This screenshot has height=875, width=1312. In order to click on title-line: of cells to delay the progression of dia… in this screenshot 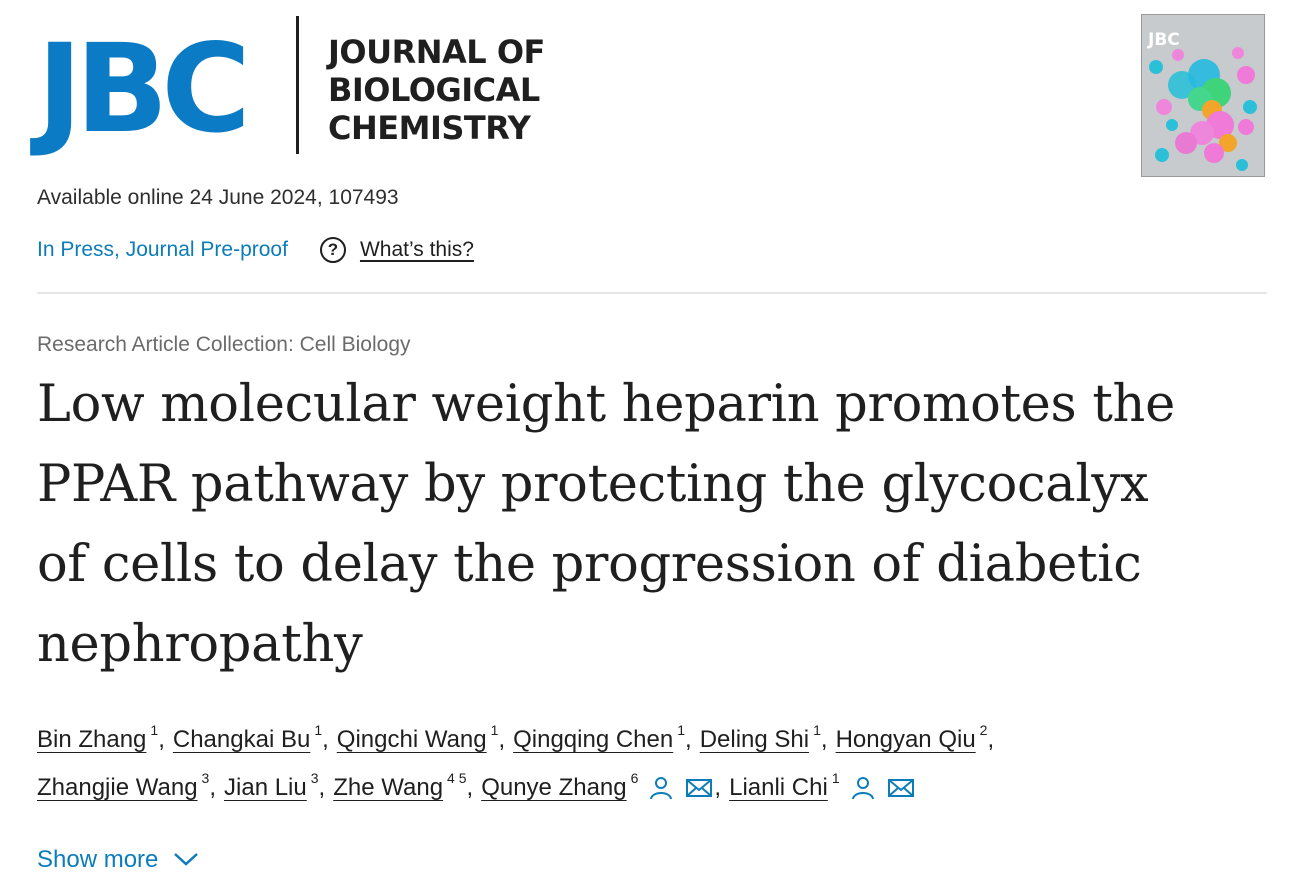, I will do `click(589, 564)`.